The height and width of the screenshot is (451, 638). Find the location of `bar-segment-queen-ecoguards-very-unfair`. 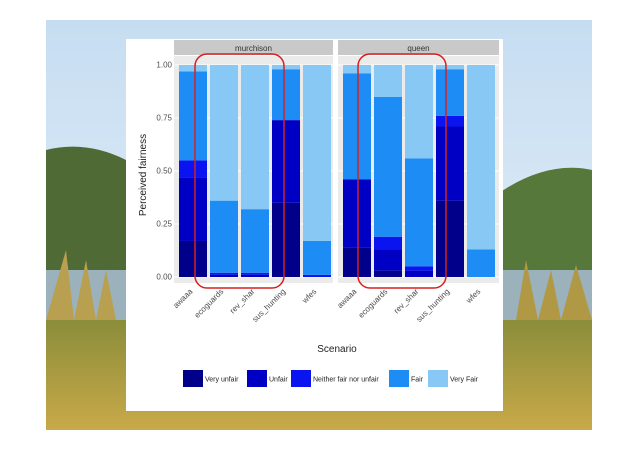

bar-segment-queen-ecoguards-very-unfair is located at coordinates (388, 273).